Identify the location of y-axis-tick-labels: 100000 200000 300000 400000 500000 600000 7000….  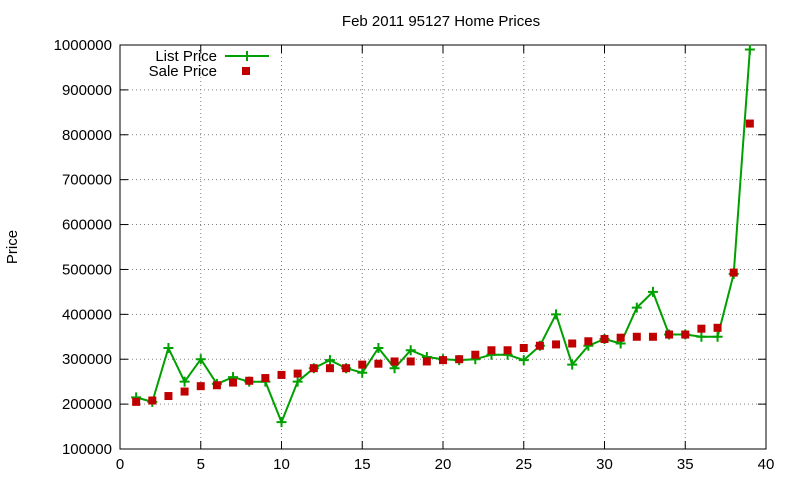
(83, 247).